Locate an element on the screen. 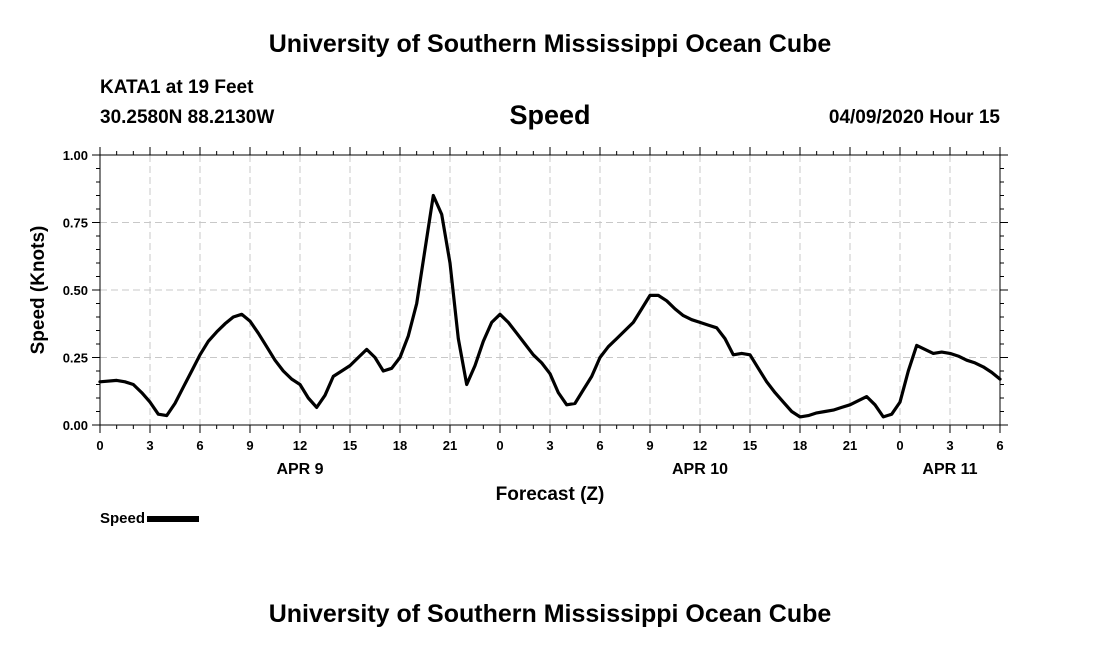  y-axis-label: Speed (Knots) is located at coordinates (38, 290).